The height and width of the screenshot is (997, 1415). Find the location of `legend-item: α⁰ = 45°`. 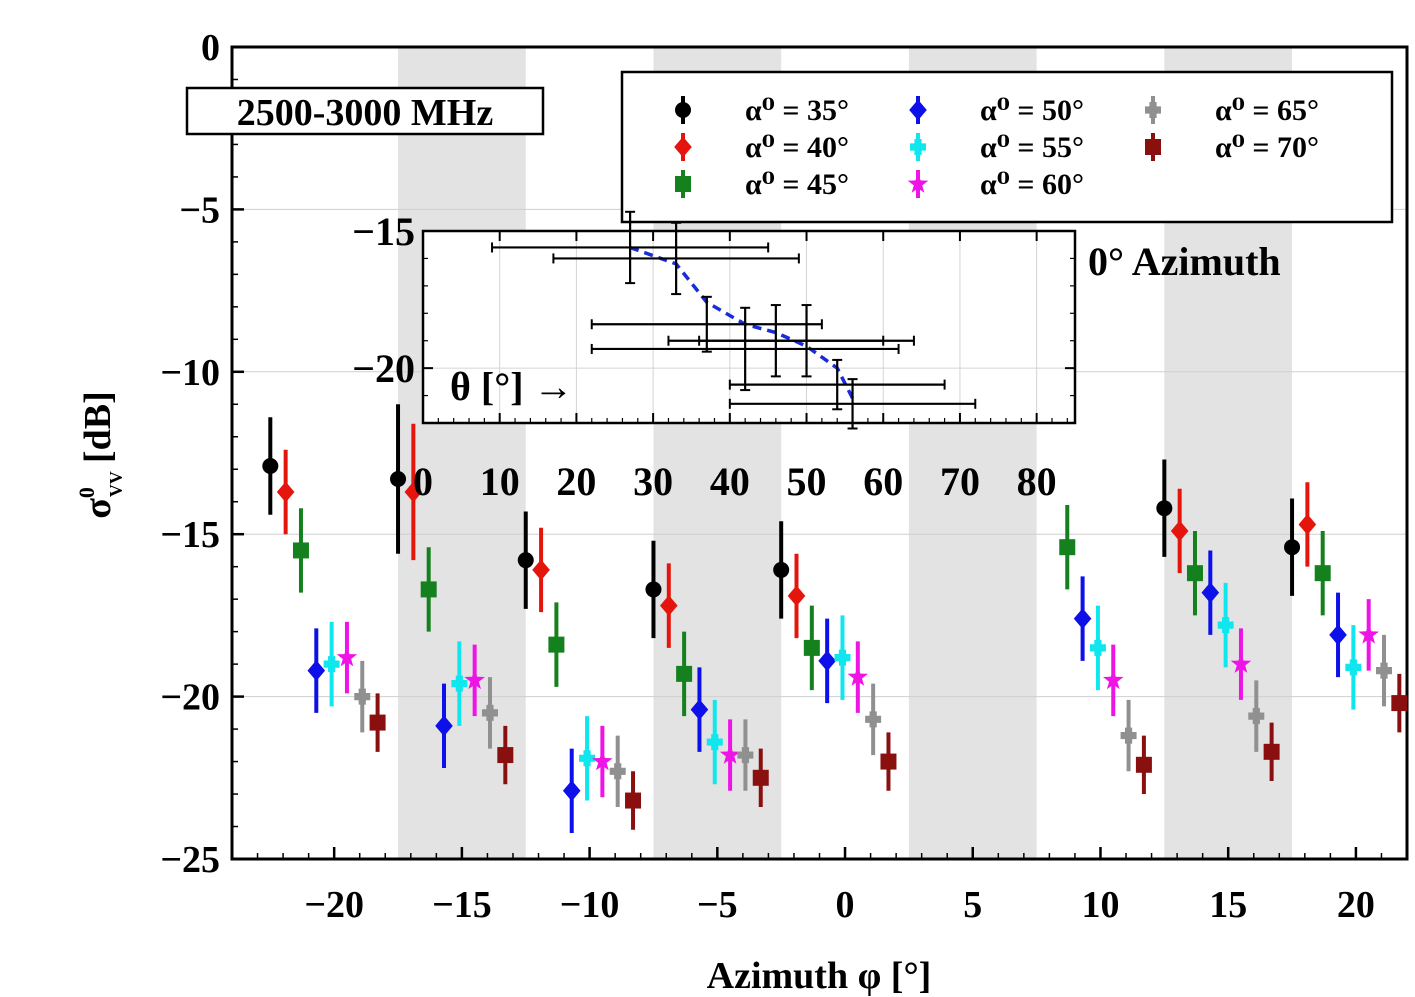

legend-item: α⁰ = 45° is located at coordinates (762, 184).